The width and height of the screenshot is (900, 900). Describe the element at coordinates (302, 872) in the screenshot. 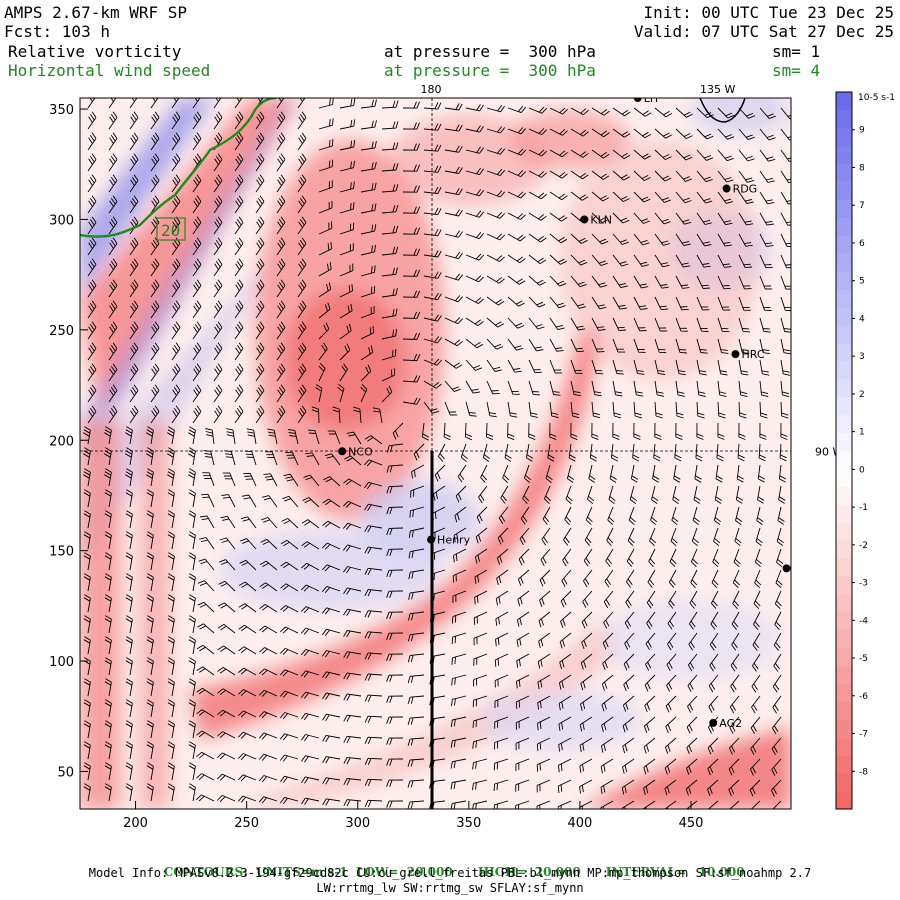

I see `contour-units: UNITS=m s-1` at that location.